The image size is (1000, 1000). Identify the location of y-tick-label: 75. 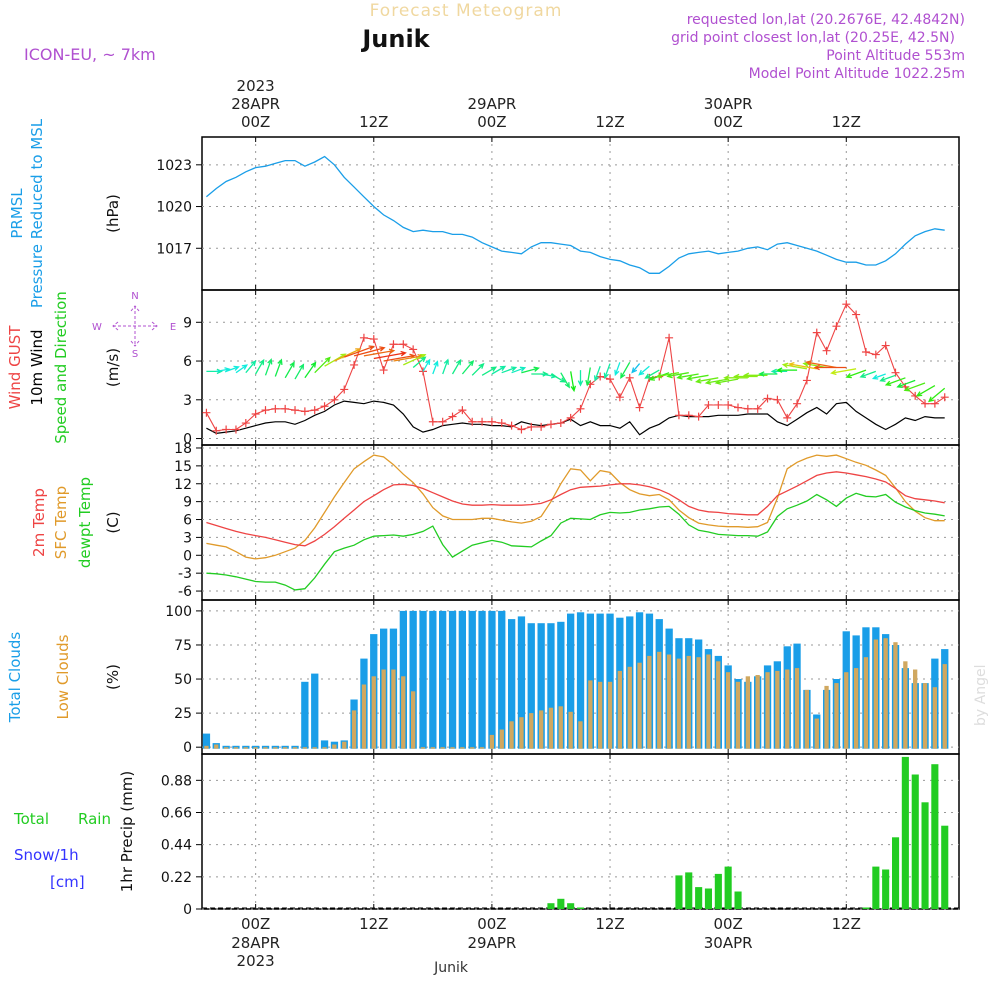
(183, 646).